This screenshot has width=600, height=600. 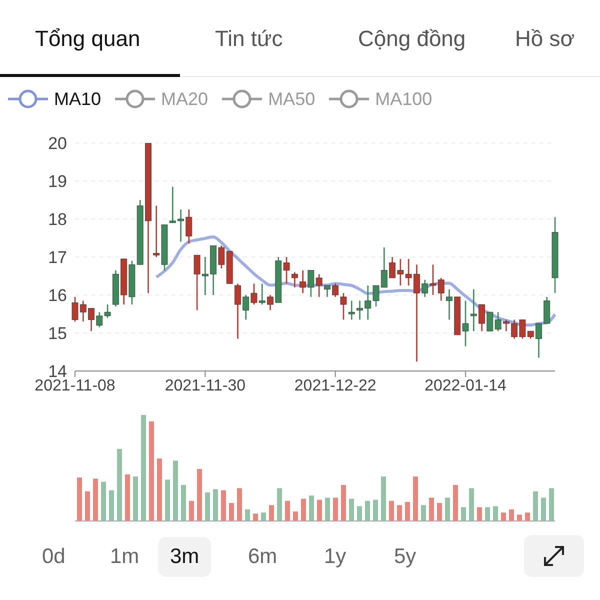 I want to click on x-tick-label: 2021-11-08, so click(x=75, y=385).